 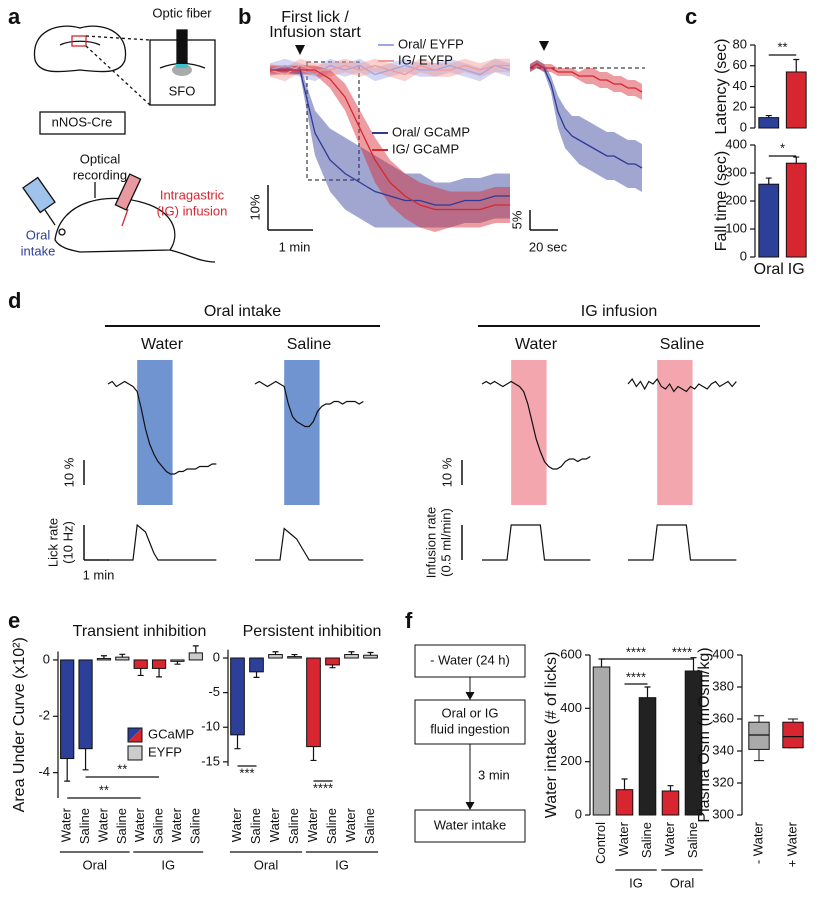 What do you see at coordinates (44, 771) in the screenshot?
I see `y-tick-label: -4` at bounding box center [44, 771].